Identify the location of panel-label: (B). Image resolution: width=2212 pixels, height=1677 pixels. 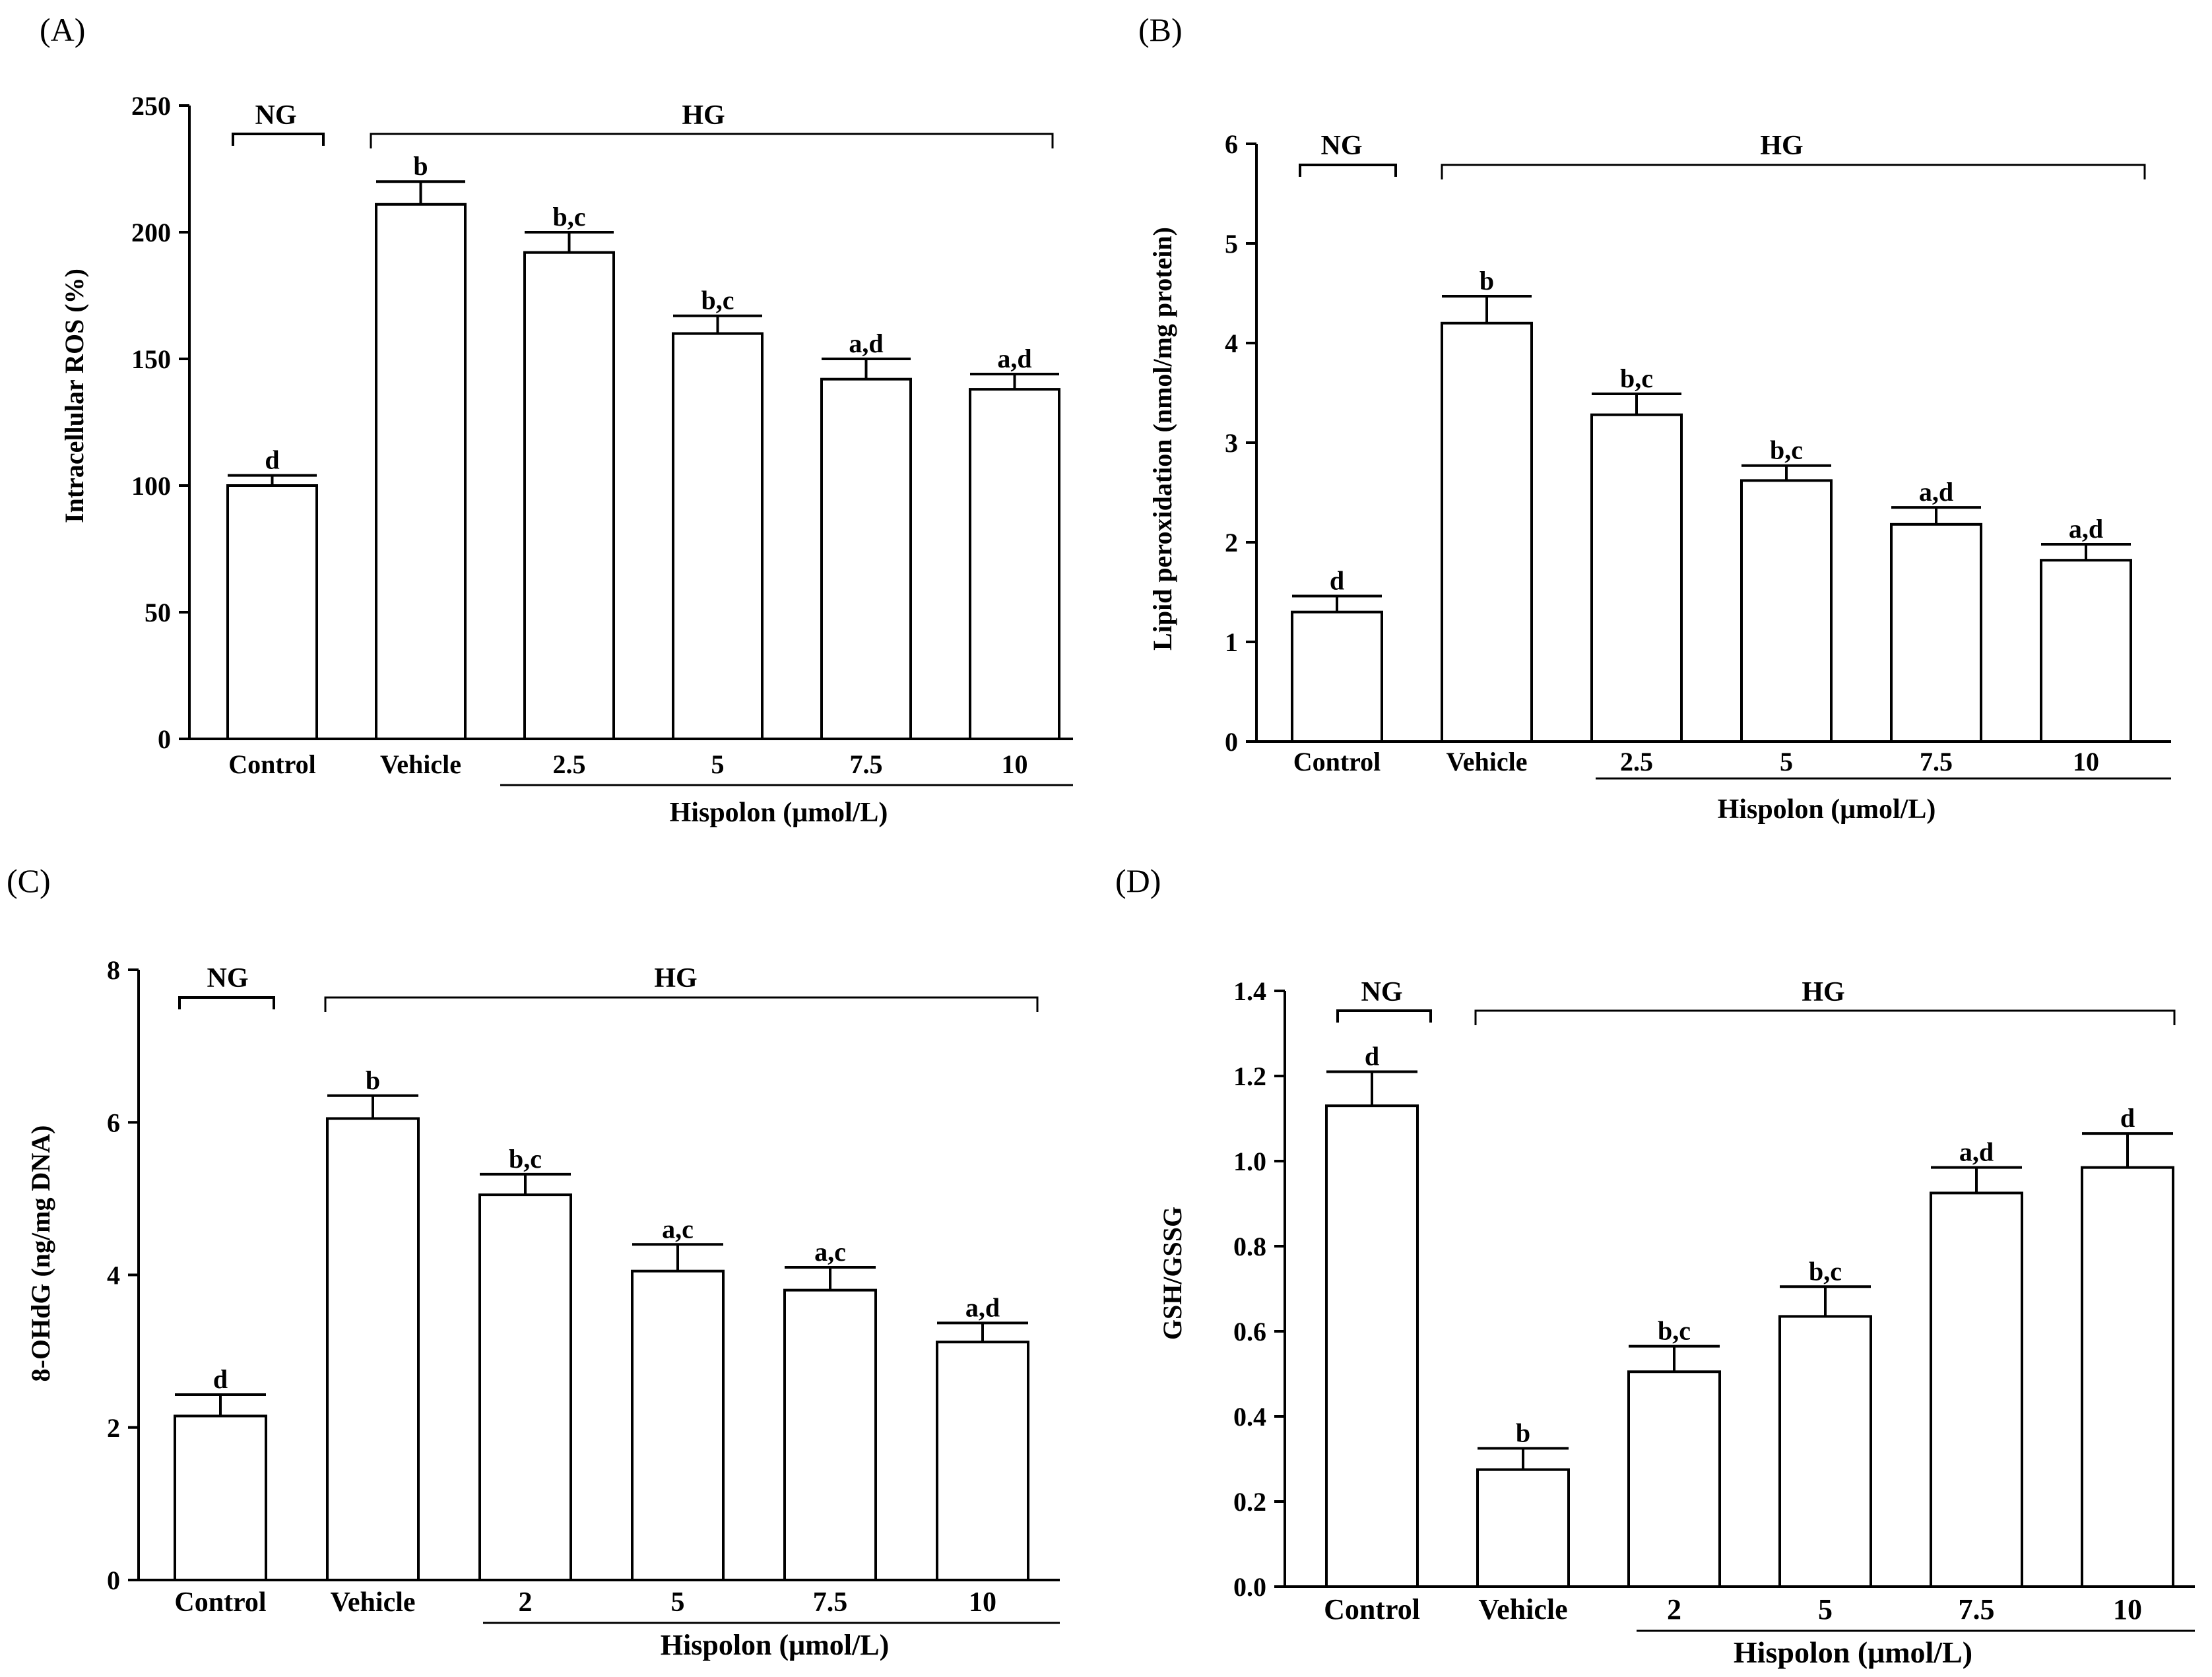
(1160, 29).